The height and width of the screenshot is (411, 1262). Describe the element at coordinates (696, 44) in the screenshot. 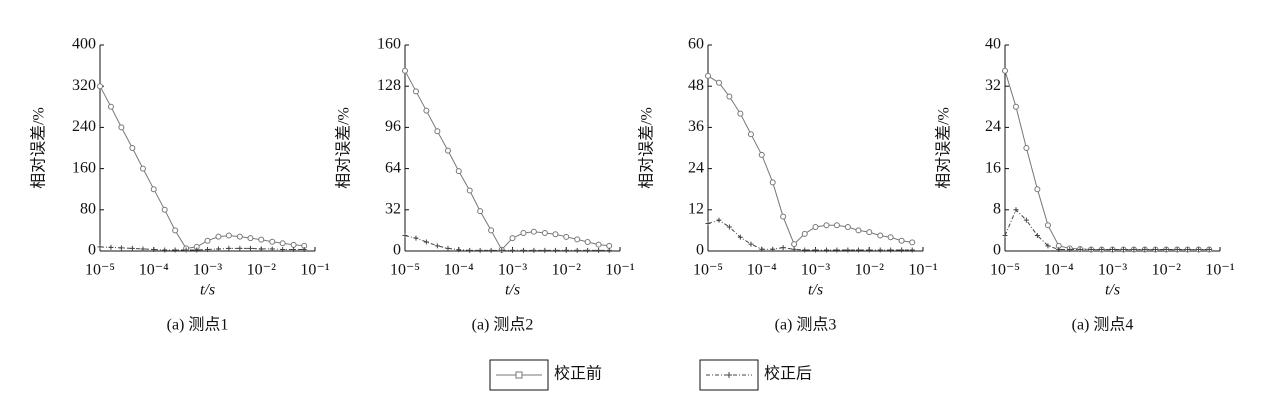

I see `y-tick-label: 60` at that location.